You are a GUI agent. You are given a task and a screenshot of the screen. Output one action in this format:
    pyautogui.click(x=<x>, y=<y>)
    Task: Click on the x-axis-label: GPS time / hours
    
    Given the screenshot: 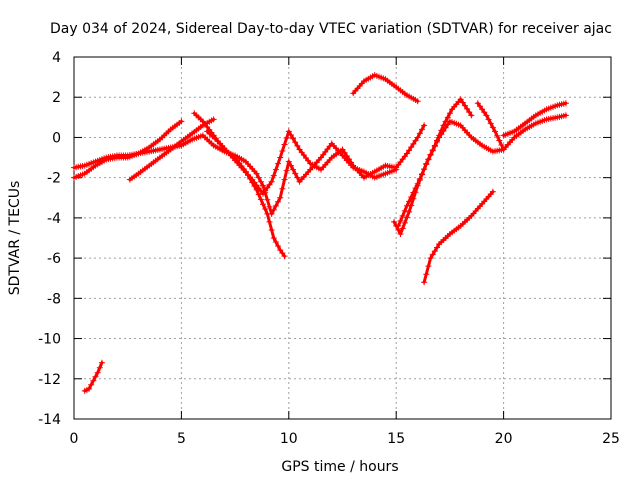 What is the action you would take?
    pyautogui.click(x=339, y=467)
    